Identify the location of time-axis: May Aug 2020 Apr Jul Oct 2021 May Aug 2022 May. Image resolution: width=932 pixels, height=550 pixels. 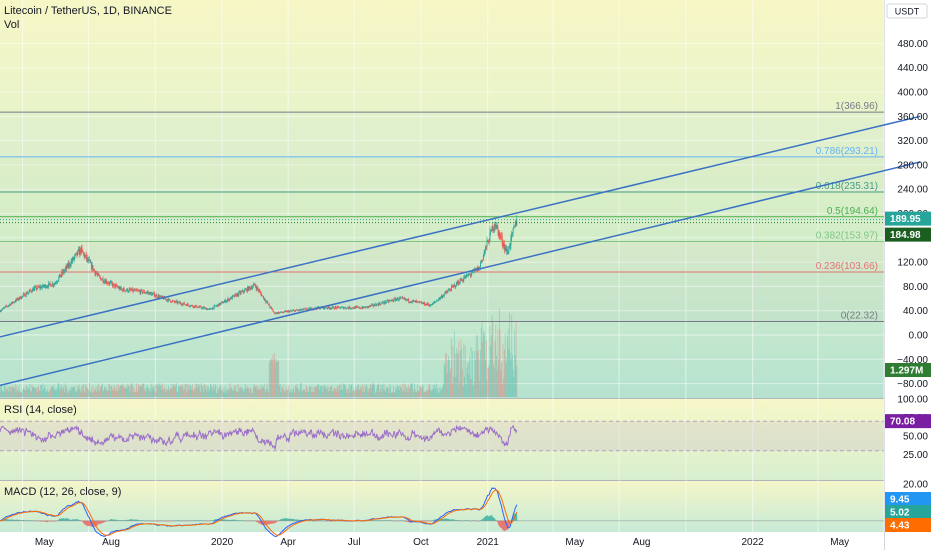
(442, 542).